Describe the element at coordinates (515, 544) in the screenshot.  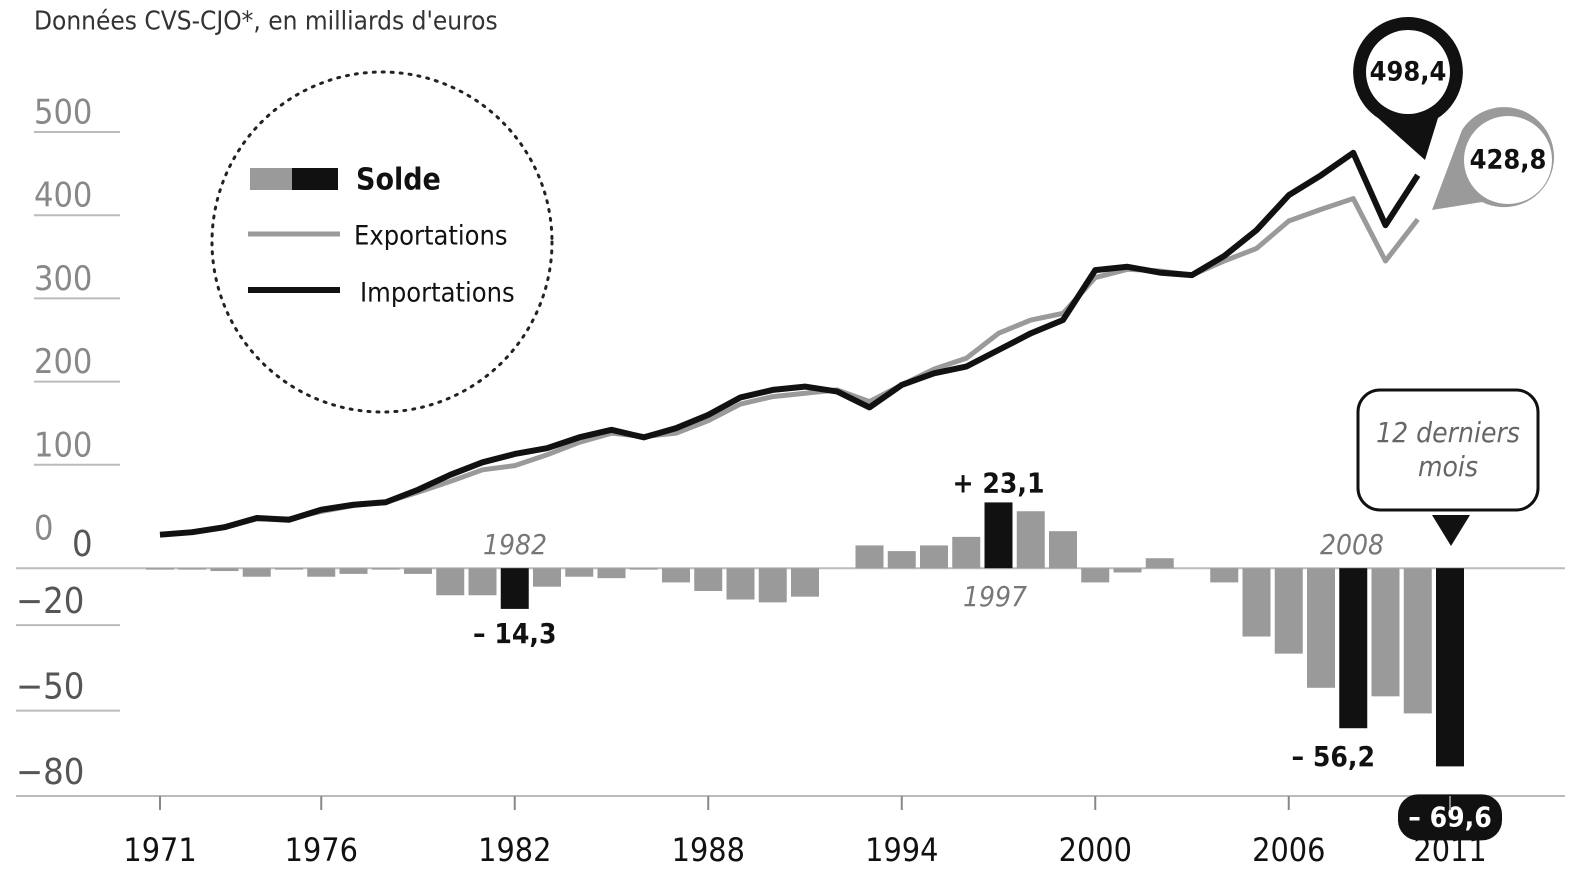
I see `annotation: 1982` at that location.